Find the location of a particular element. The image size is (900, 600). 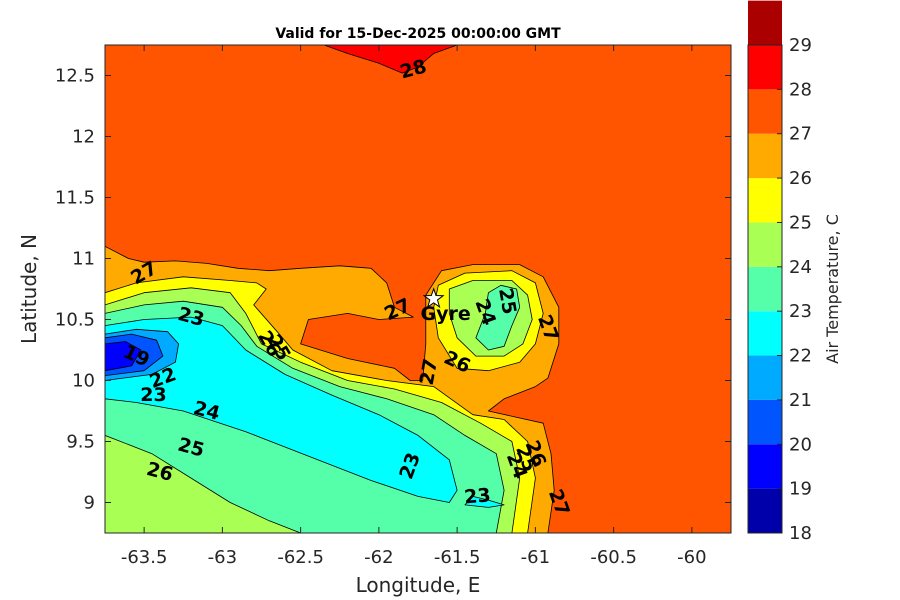

colorbar: 18 19 20 21 22 23 24 25 26 27 28 29 is located at coordinates (779, 272).